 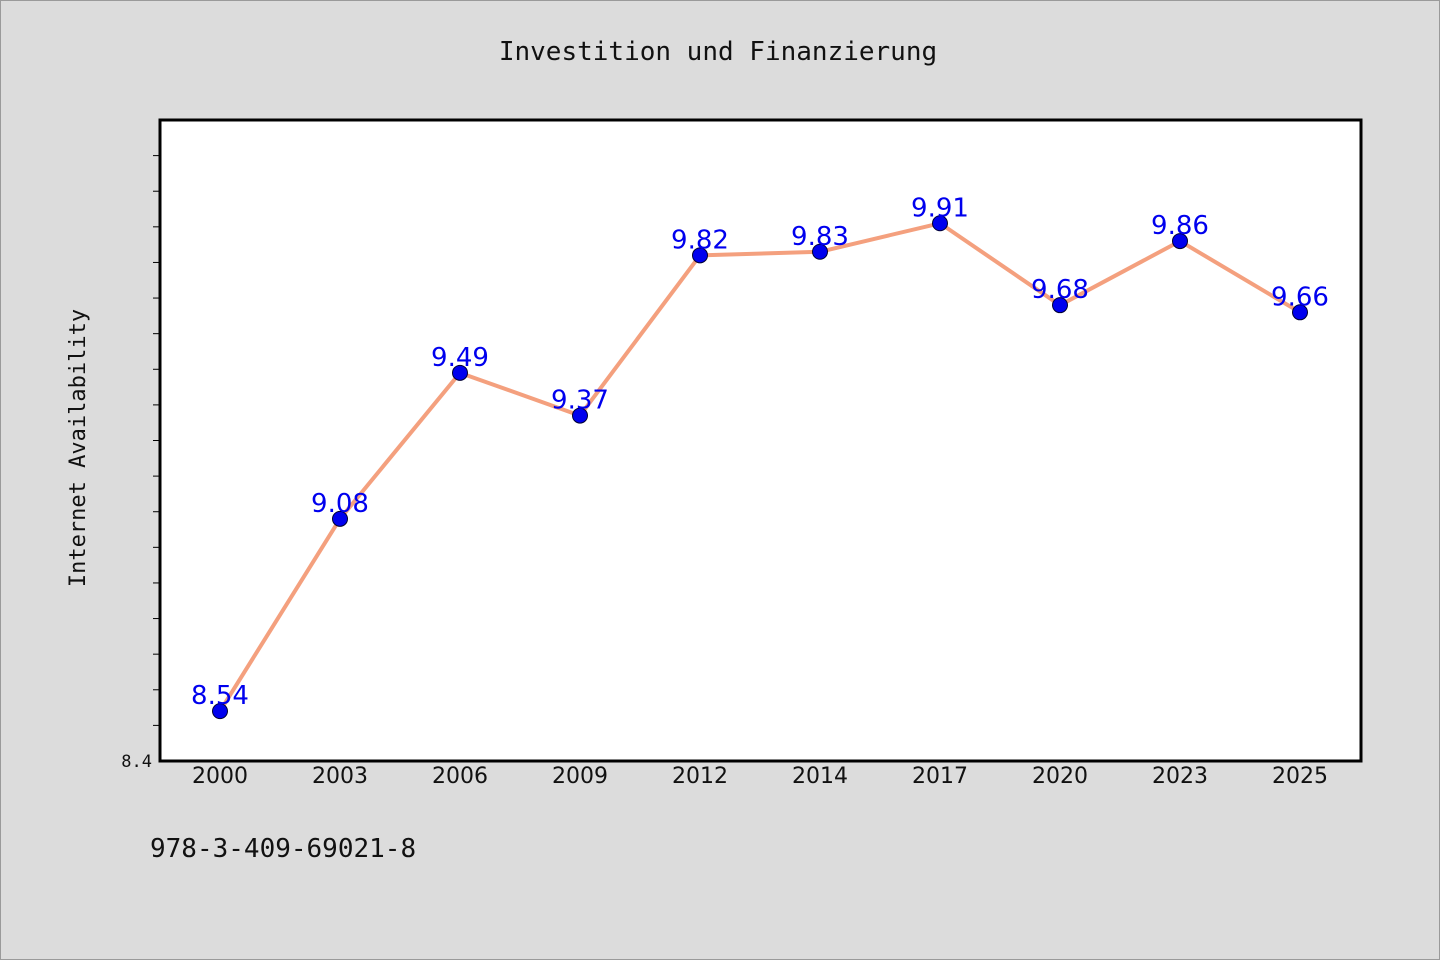 I want to click on data-label: 9.08, so click(x=340, y=504).